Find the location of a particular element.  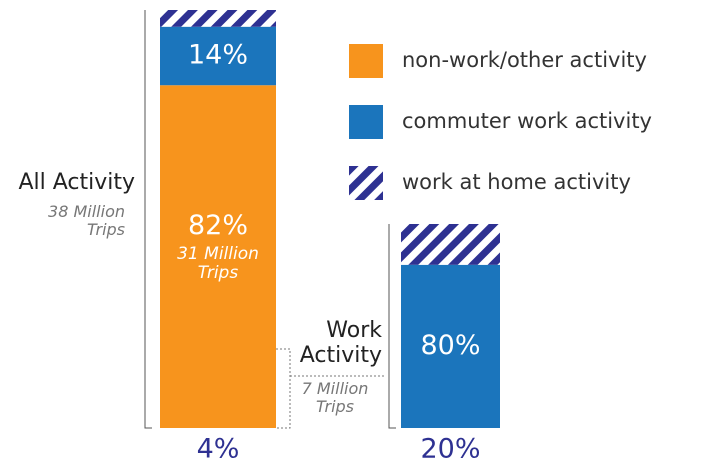

value-label: 14% is located at coordinates (218, 54).